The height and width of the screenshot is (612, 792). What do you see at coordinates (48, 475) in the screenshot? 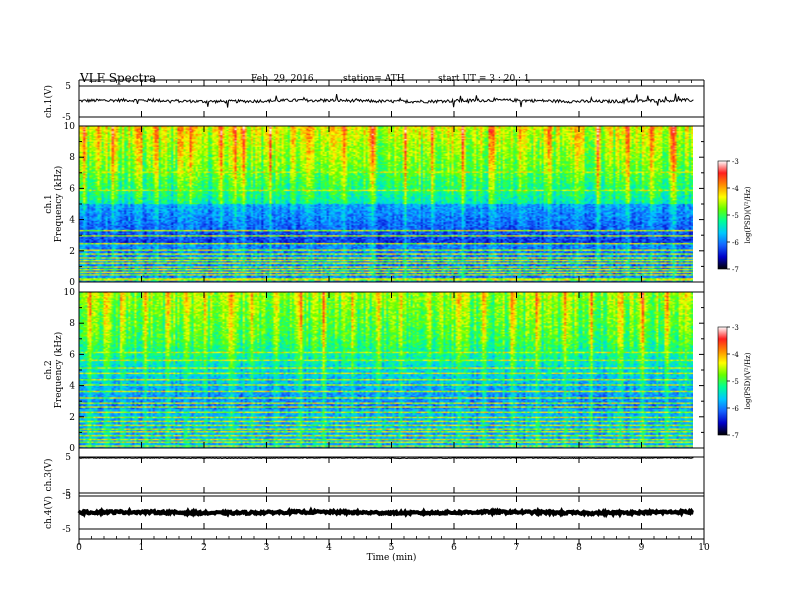
I see `amplitude-axis-label: ch.3(V)` at bounding box center [48, 475].